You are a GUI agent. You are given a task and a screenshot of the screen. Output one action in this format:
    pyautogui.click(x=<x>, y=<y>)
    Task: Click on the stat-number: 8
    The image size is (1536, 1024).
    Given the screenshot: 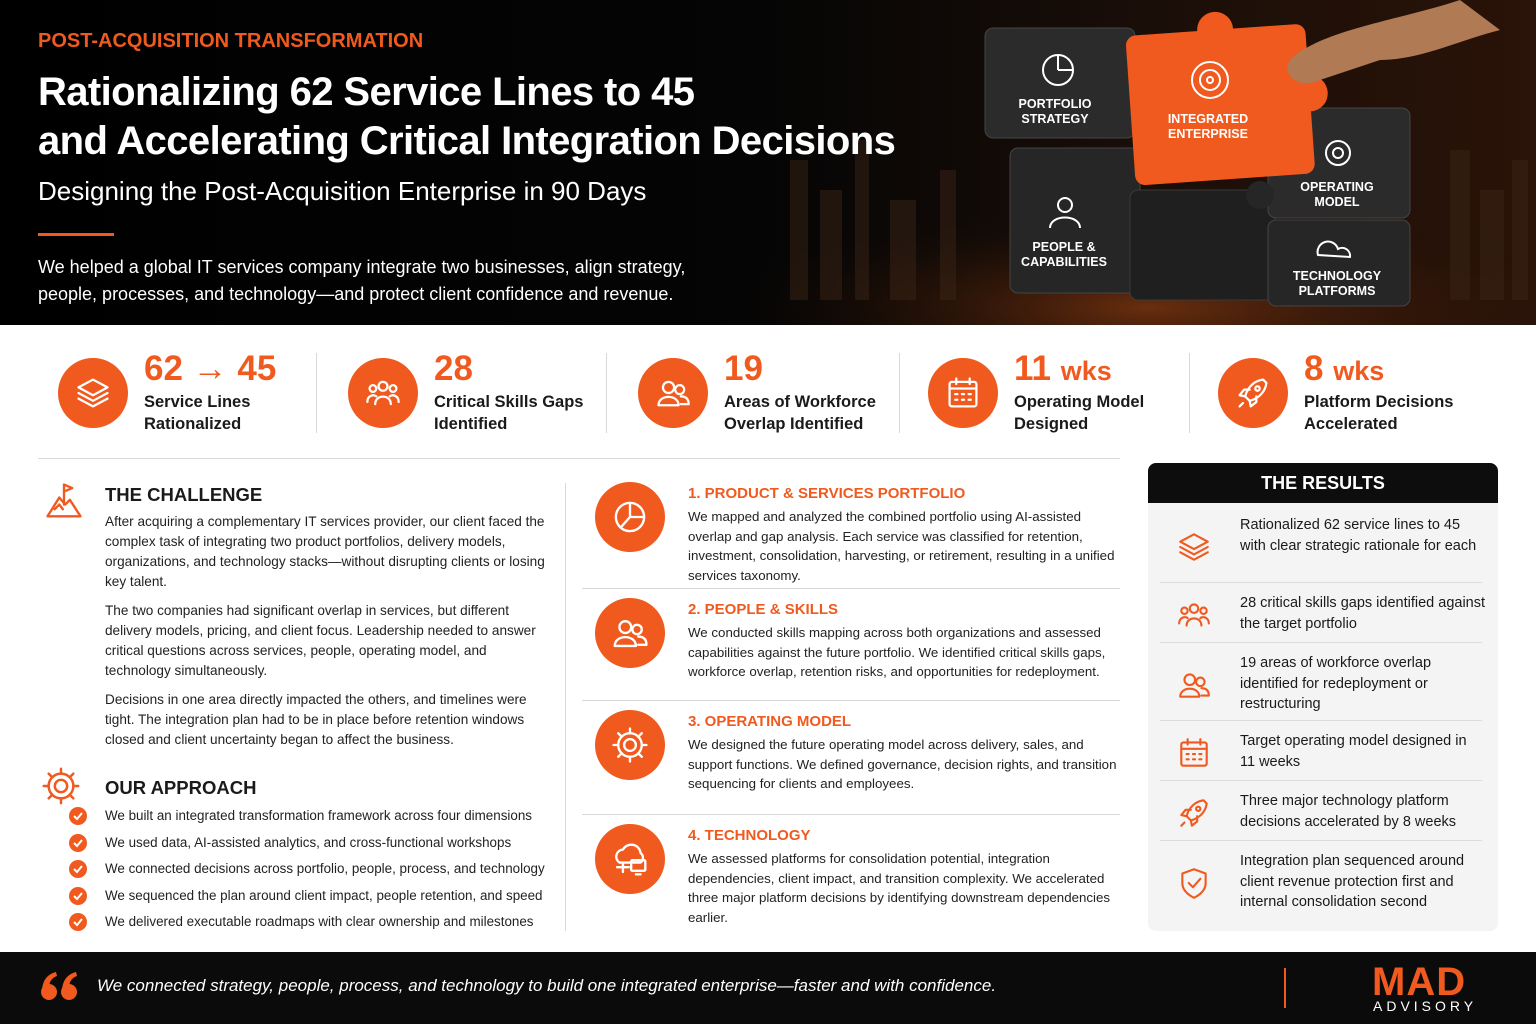 What is the action you would take?
    pyautogui.click(x=1314, y=368)
    